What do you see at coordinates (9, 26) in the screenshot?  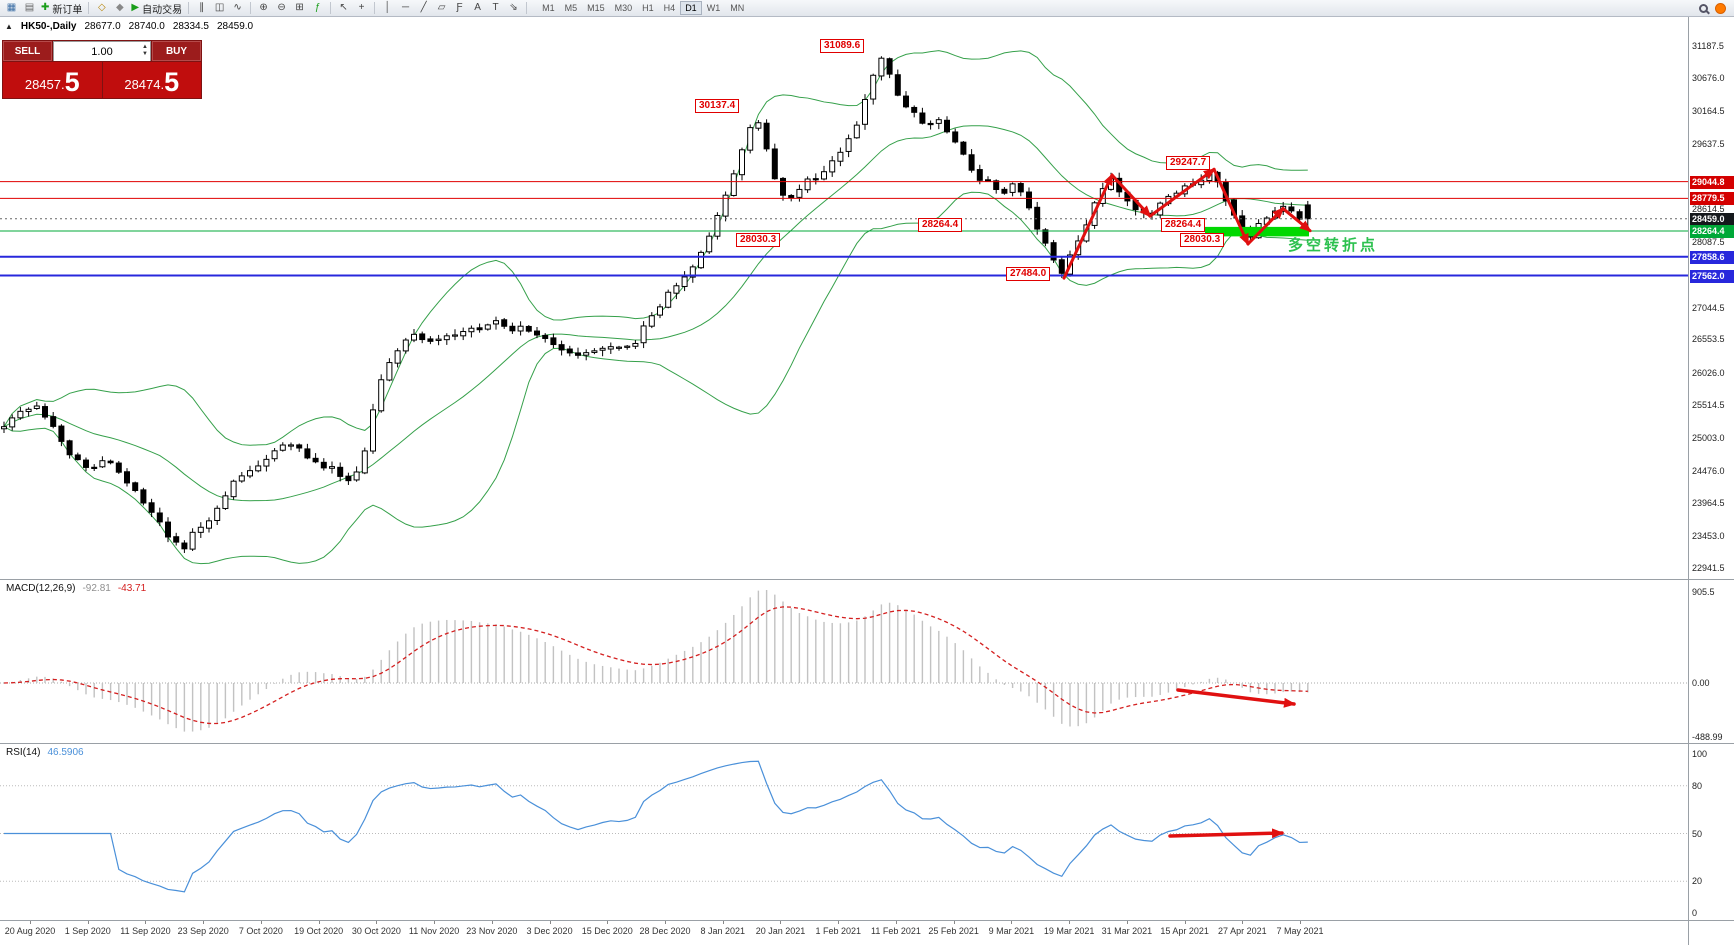 I see `one-click-toggle-icon: ▲` at bounding box center [9, 26].